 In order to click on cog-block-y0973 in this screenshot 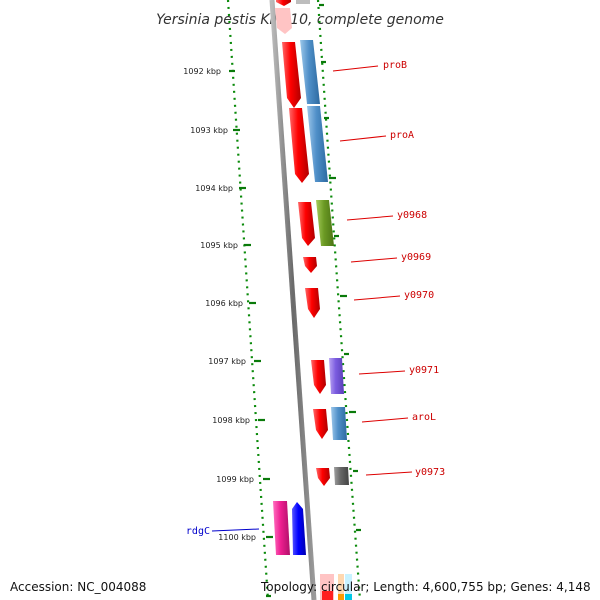, I will do `click(341, 476)`.